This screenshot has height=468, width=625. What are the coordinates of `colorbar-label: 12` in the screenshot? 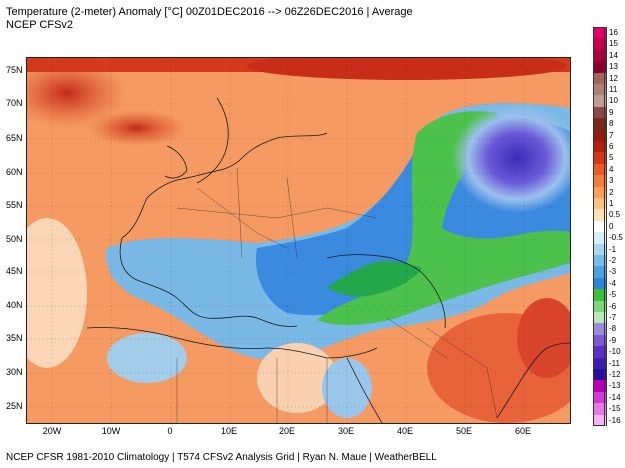 It's located at (613, 78).